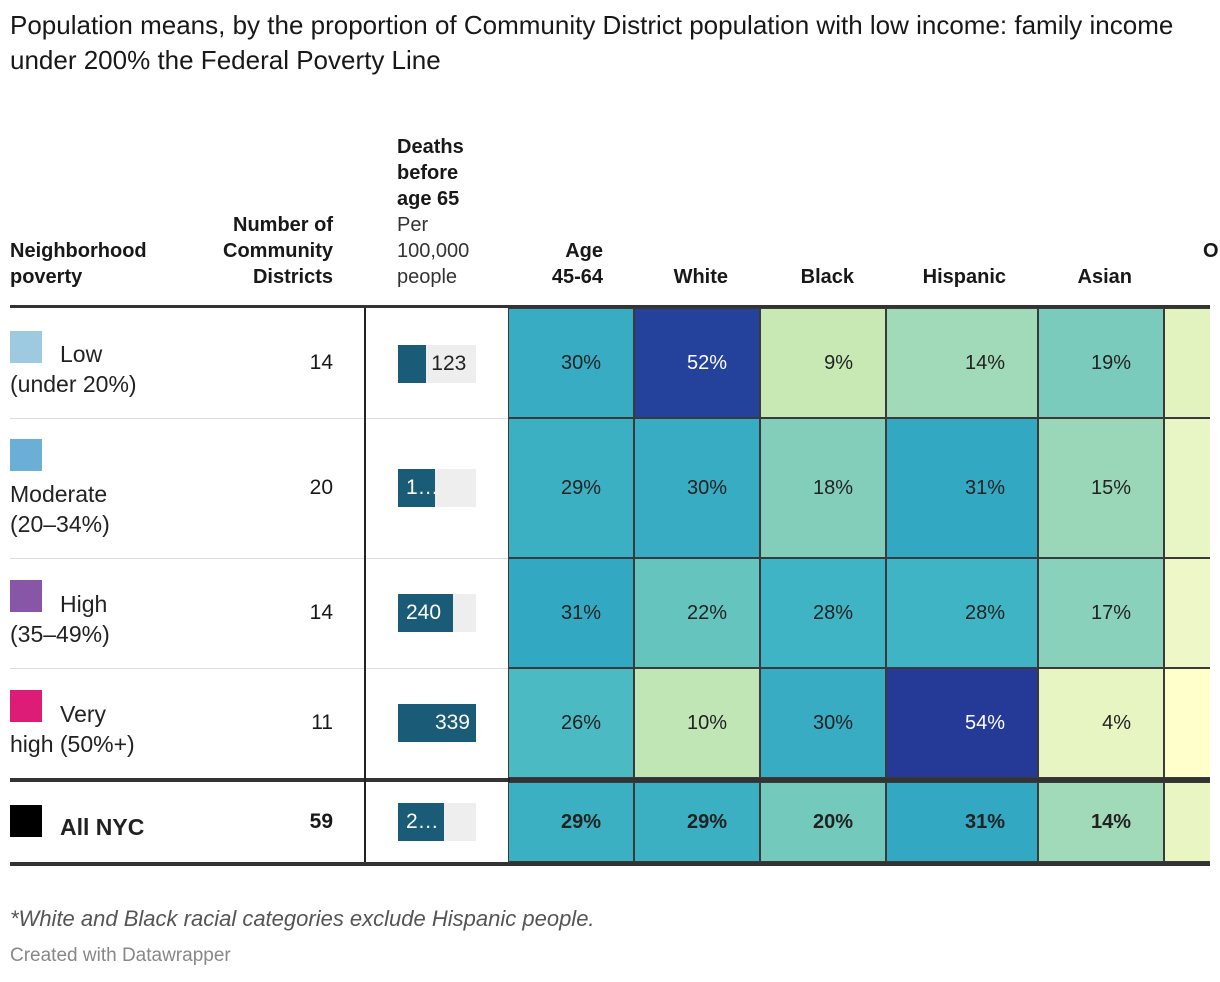 Image resolution: width=1220 pixels, height=982 pixels. Describe the element at coordinates (321, 487) in the screenshot. I see `districts-moderate: 20` at that location.